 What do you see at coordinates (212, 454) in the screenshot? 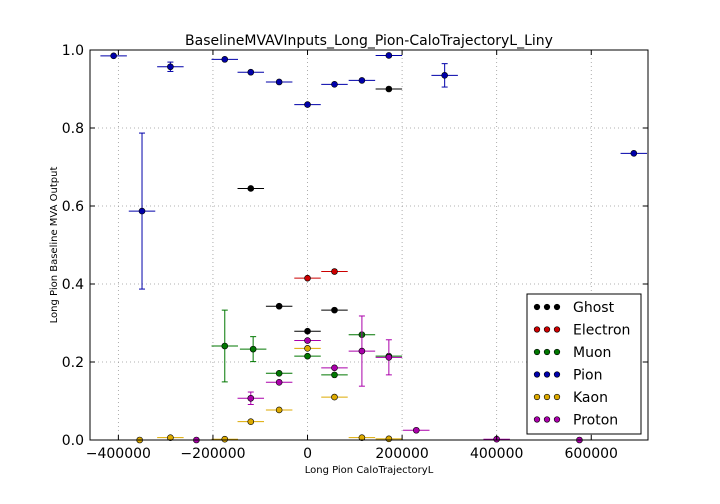
I see `x-tick-label: −200000` at bounding box center [212, 454].